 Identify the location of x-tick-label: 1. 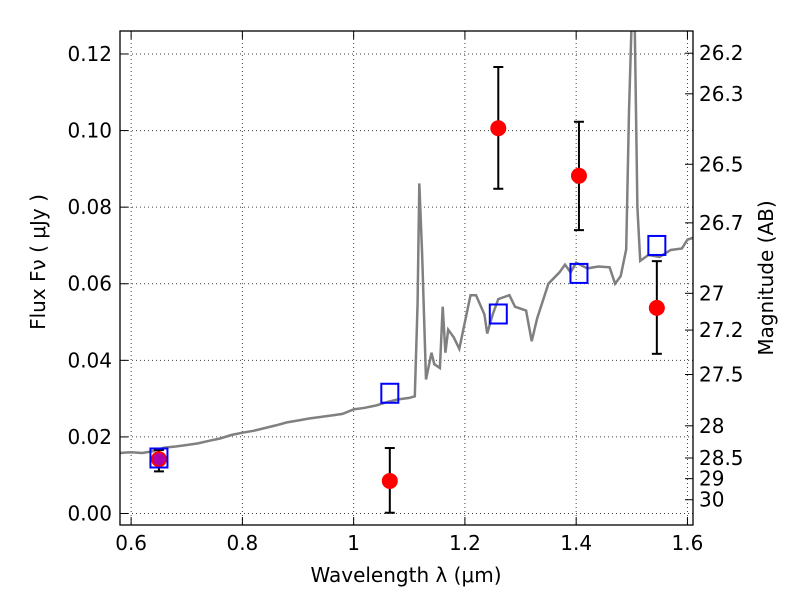
(353, 543).